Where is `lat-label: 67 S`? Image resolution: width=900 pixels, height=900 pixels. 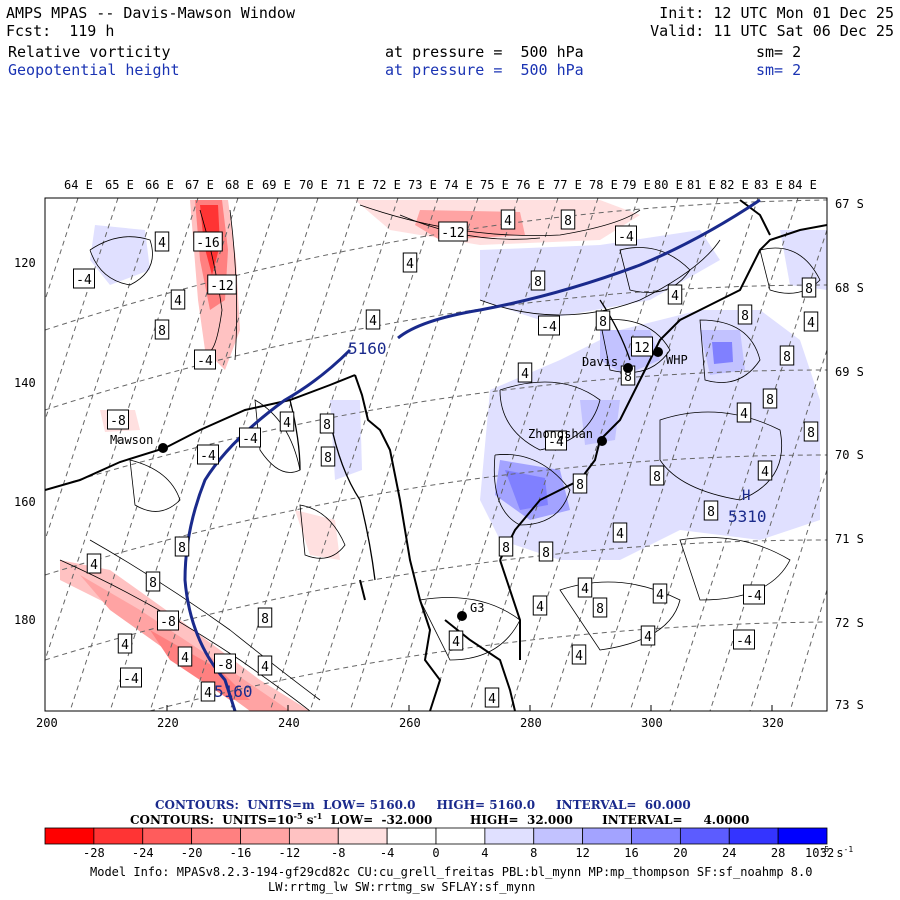
lat-label: 67 S is located at coordinates (849, 204).